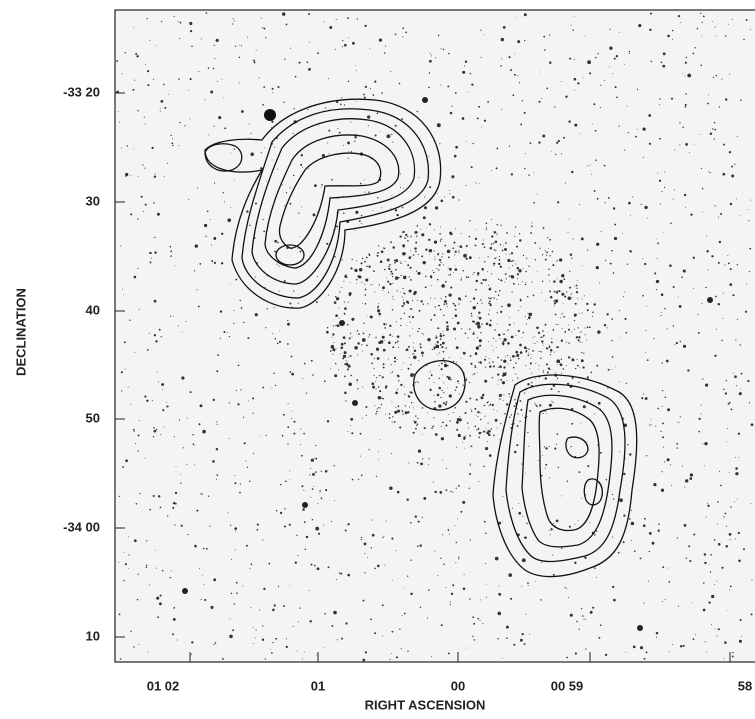 The height and width of the screenshot is (719, 755). What do you see at coordinates (270, 115) in the screenshot?
I see `bright-star` at bounding box center [270, 115].